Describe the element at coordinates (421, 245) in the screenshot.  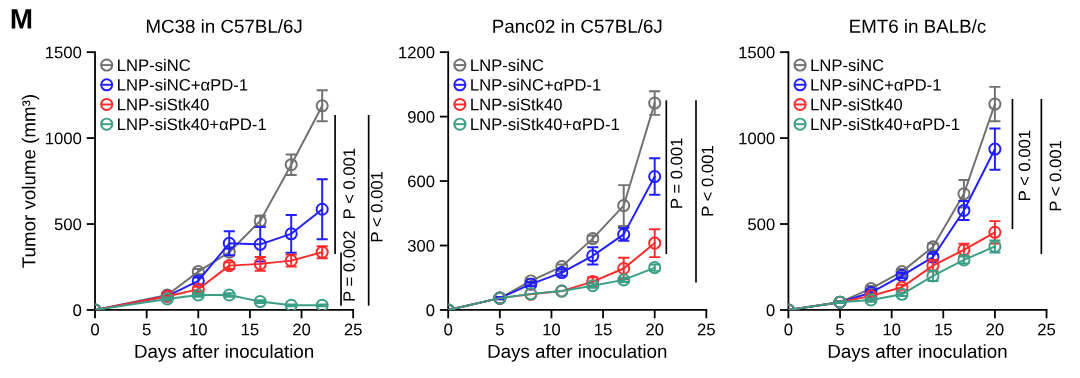
I see `y-tick-label: 300` at that location.